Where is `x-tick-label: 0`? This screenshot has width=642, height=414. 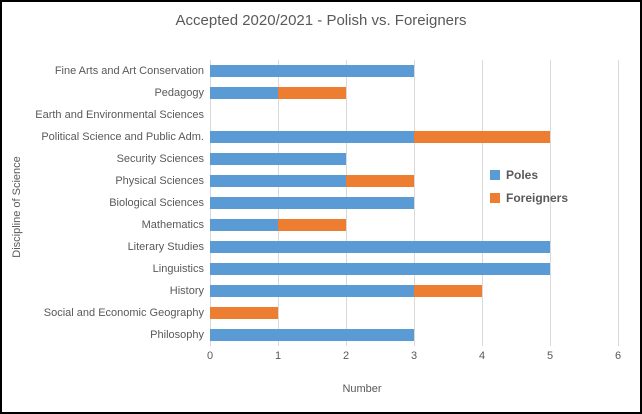 x-tick-label: 0 is located at coordinates (210, 356).